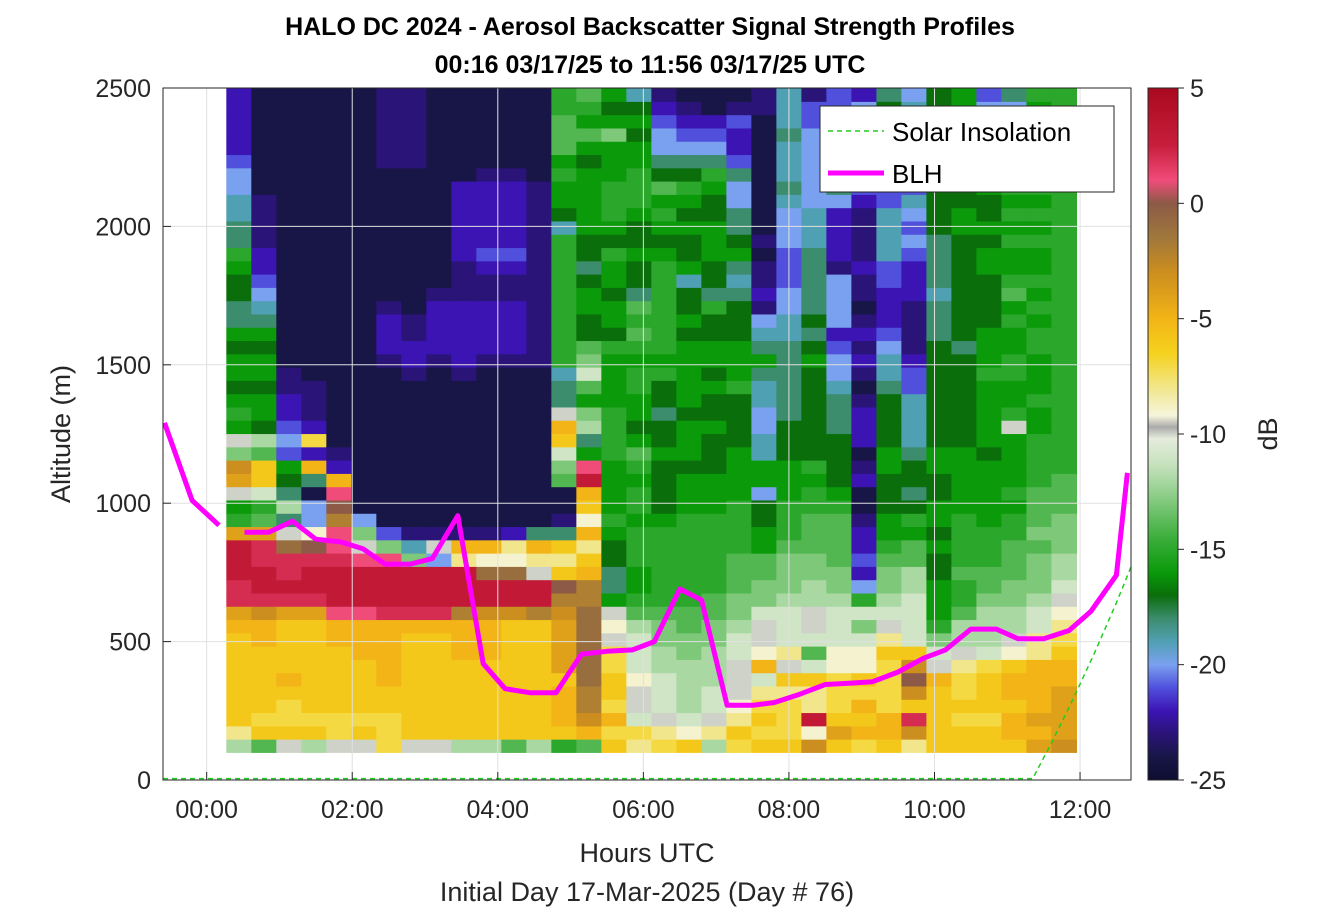 The height and width of the screenshot is (911, 1343). What do you see at coordinates (1080, 810) in the screenshot?
I see `x-tick-label: 12:00` at bounding box center [1080, 810].